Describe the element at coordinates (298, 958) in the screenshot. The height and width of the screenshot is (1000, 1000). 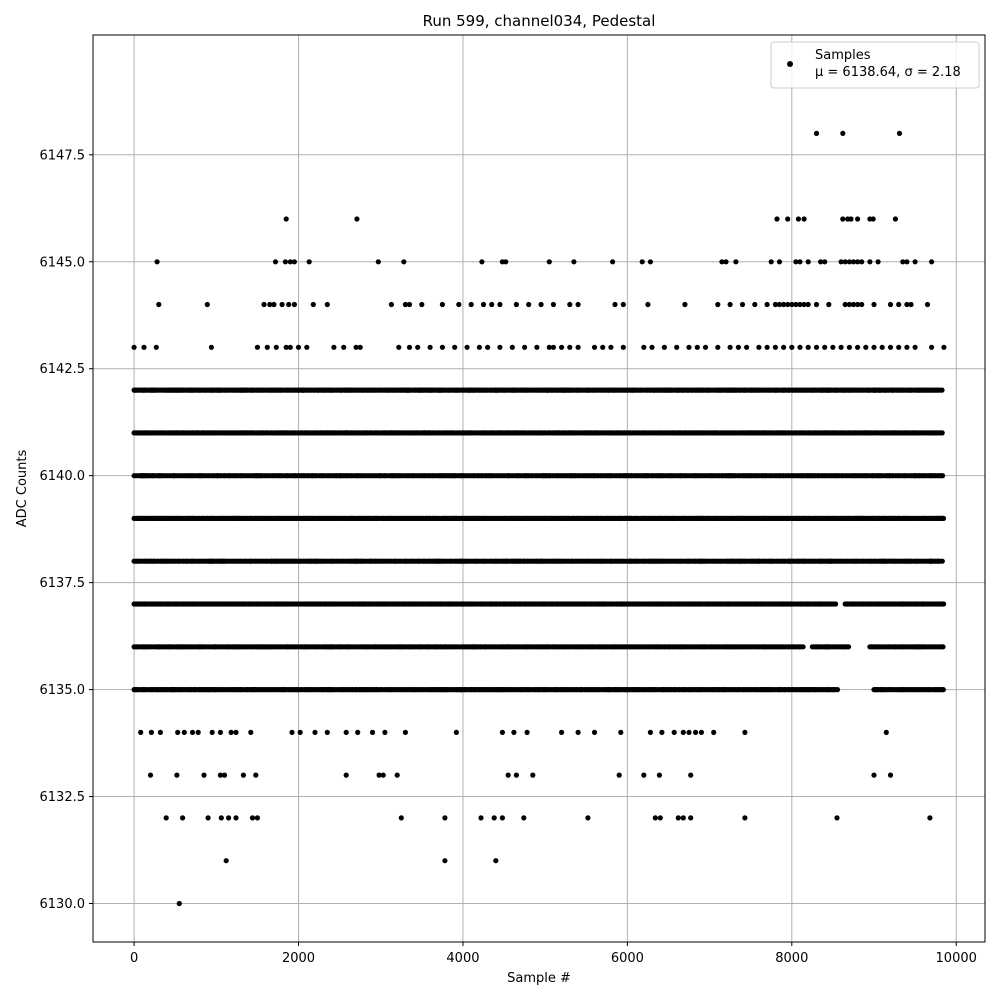
I see `x-tick-label: 2000` at that location.